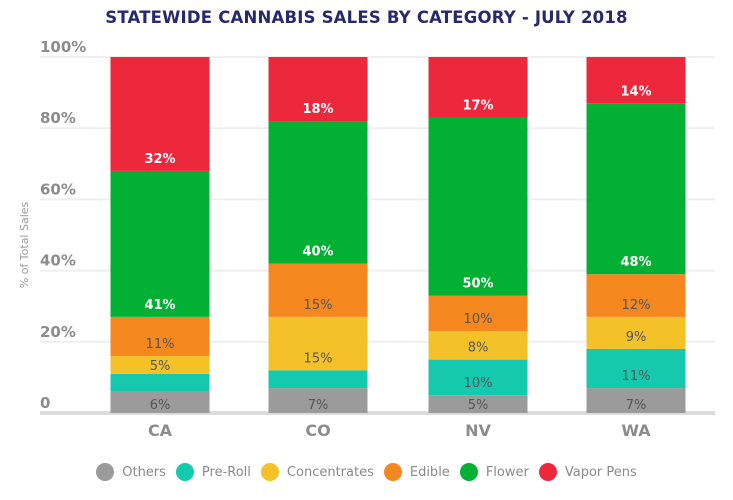 The image size is (733, 500). I want to click on legend-item: Concentrates, so click(317, 472).